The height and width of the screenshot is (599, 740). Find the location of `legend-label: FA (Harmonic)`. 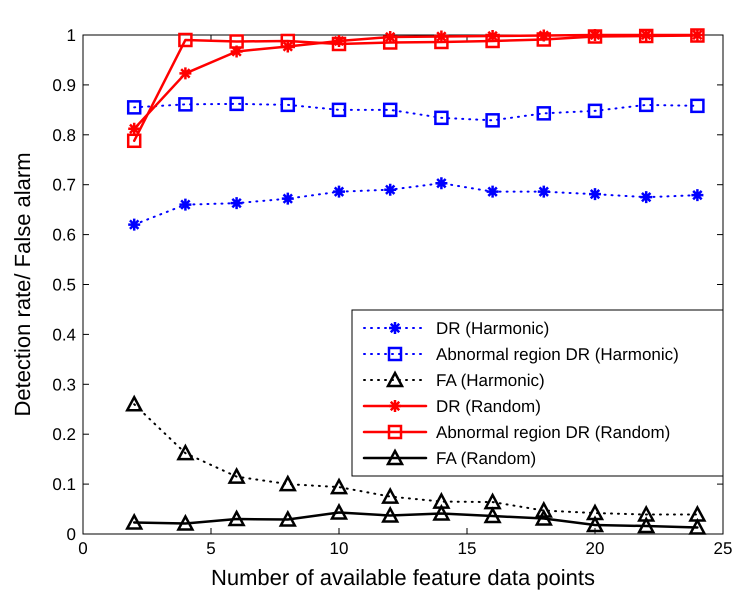

legend-label: FA (Harmonic) is located at coordinates (490, 380).